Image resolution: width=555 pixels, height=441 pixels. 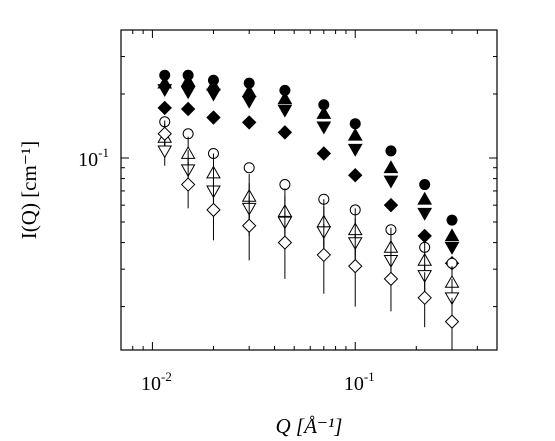 What do you see at coordinates (359, 382) in the screenshot?
I see `x-tick-label: 10⁻¹` at bounding box center [359, 382].